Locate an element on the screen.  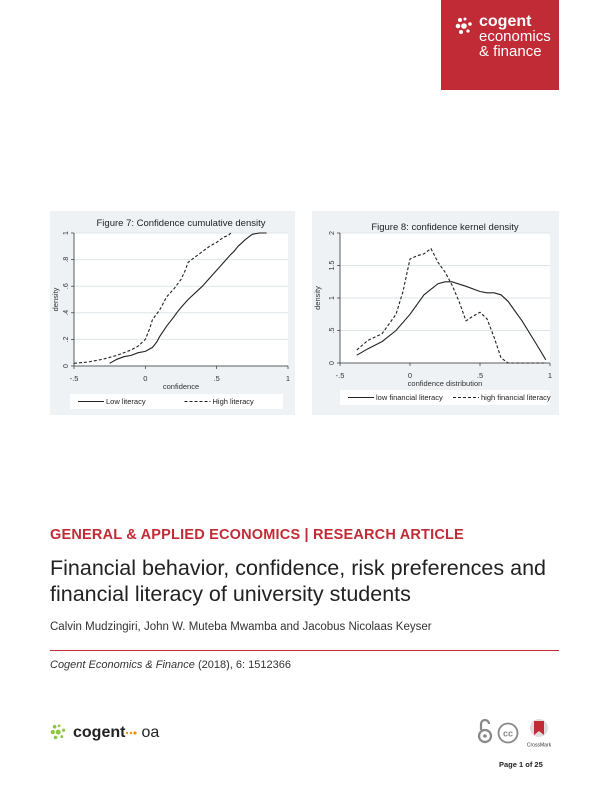
y-tick-label: .8 is located at coordinates (66, 260).